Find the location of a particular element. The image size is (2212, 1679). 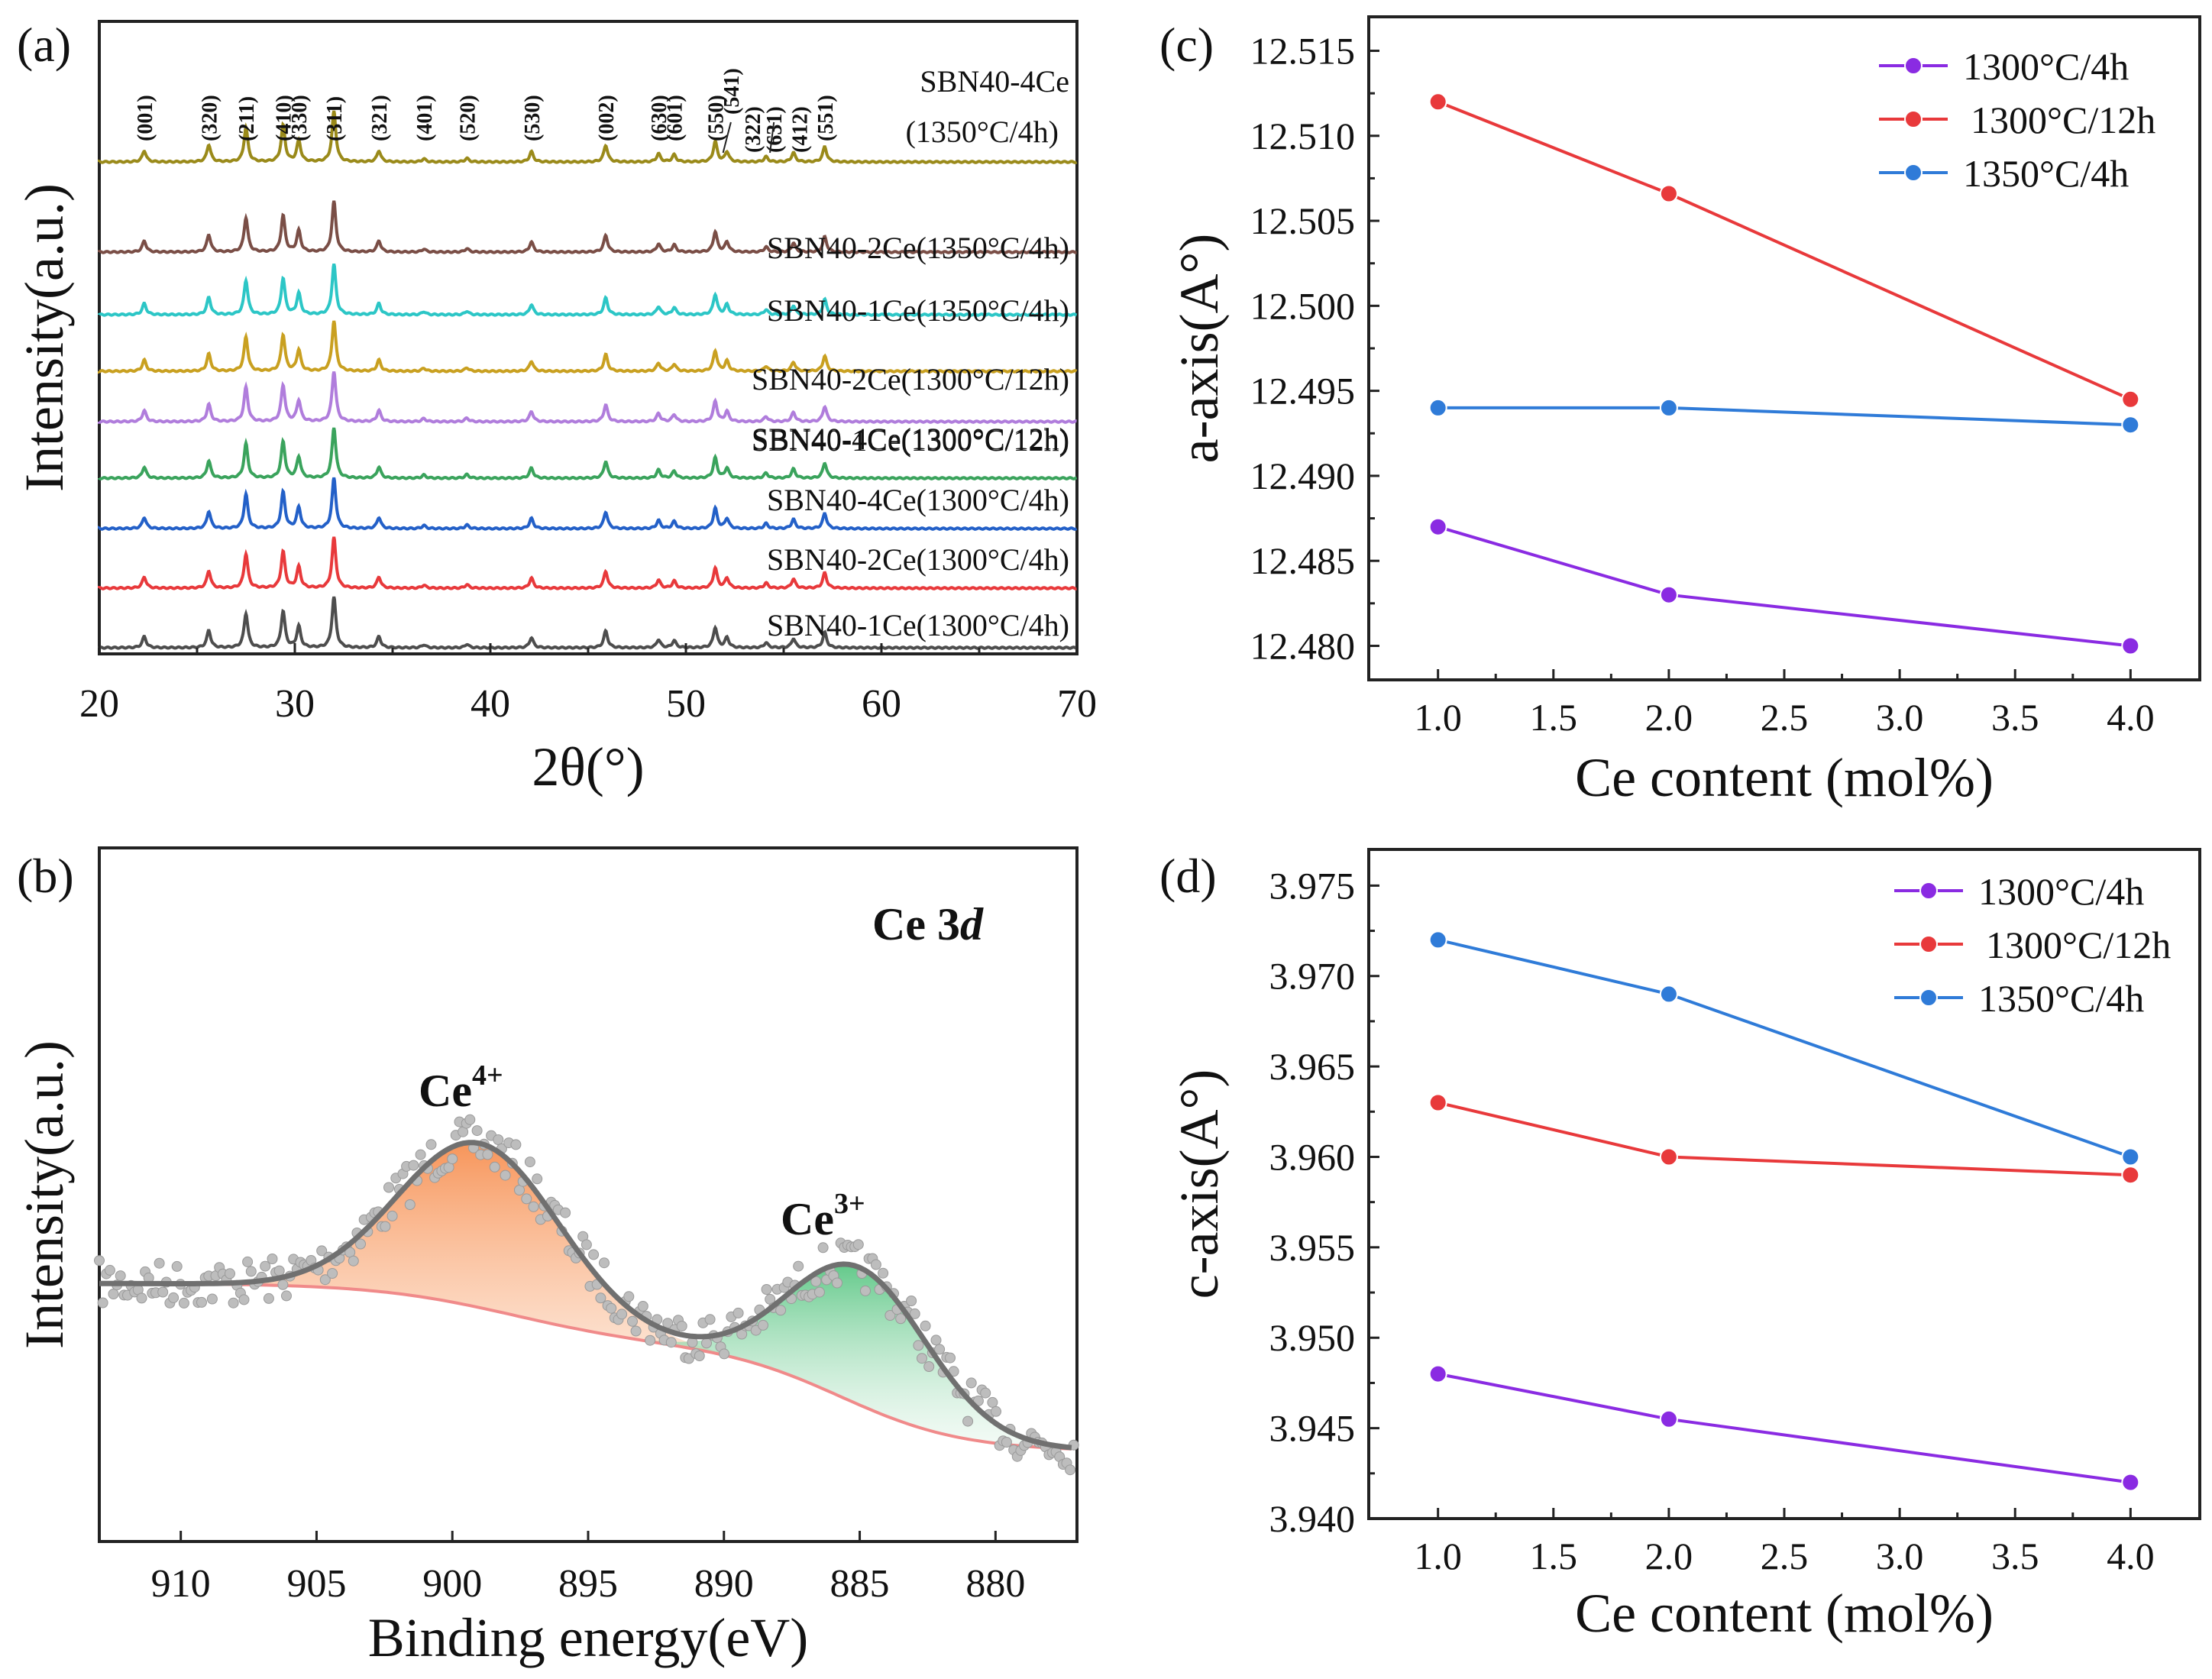

miller-index-label: (320) is located at coordinates (210, 118).